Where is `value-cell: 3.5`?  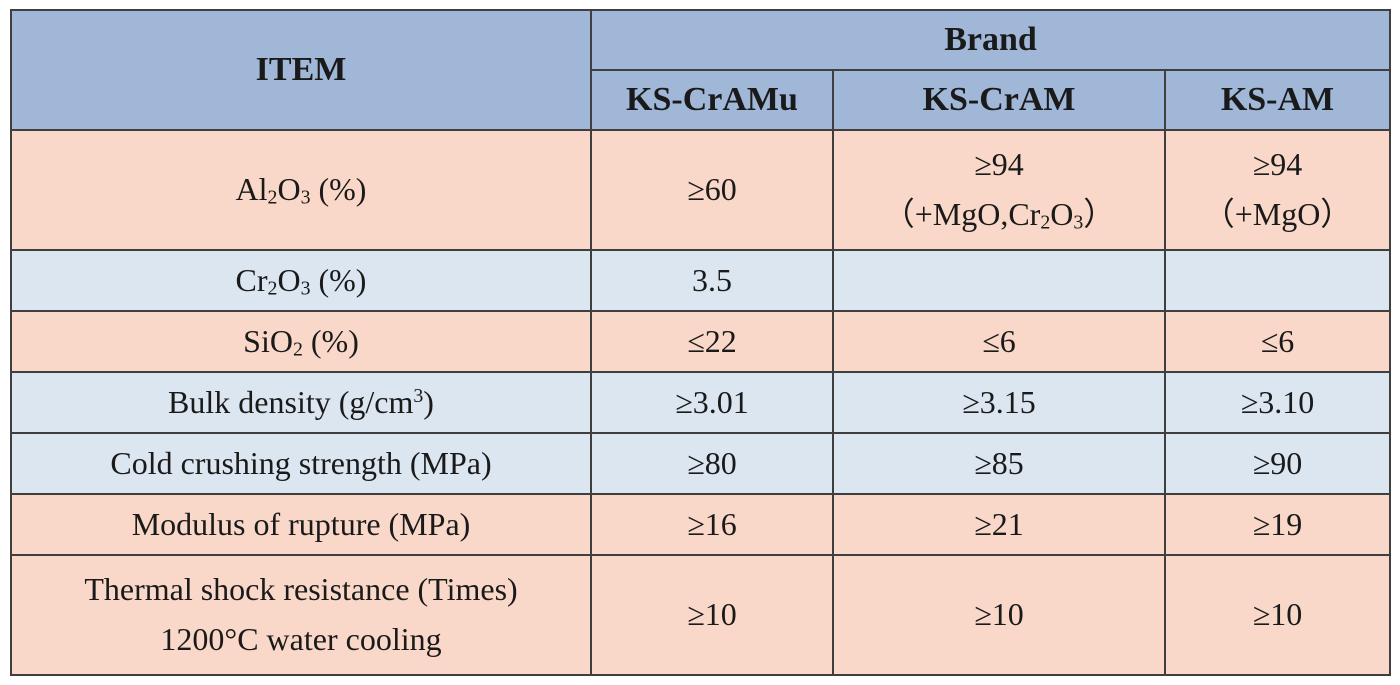 value-cell: 3.5 is located at coordinates (712, 280).